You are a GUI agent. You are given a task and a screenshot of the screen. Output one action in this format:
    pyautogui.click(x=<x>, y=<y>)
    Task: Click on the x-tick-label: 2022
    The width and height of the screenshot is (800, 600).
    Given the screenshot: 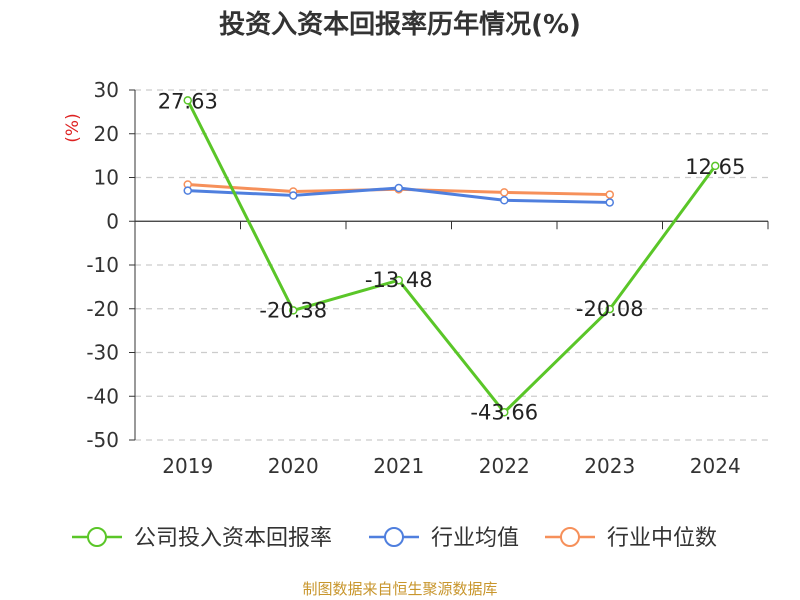 What is the action you would take?
    pyautogui.click(x=504, y=466)
    